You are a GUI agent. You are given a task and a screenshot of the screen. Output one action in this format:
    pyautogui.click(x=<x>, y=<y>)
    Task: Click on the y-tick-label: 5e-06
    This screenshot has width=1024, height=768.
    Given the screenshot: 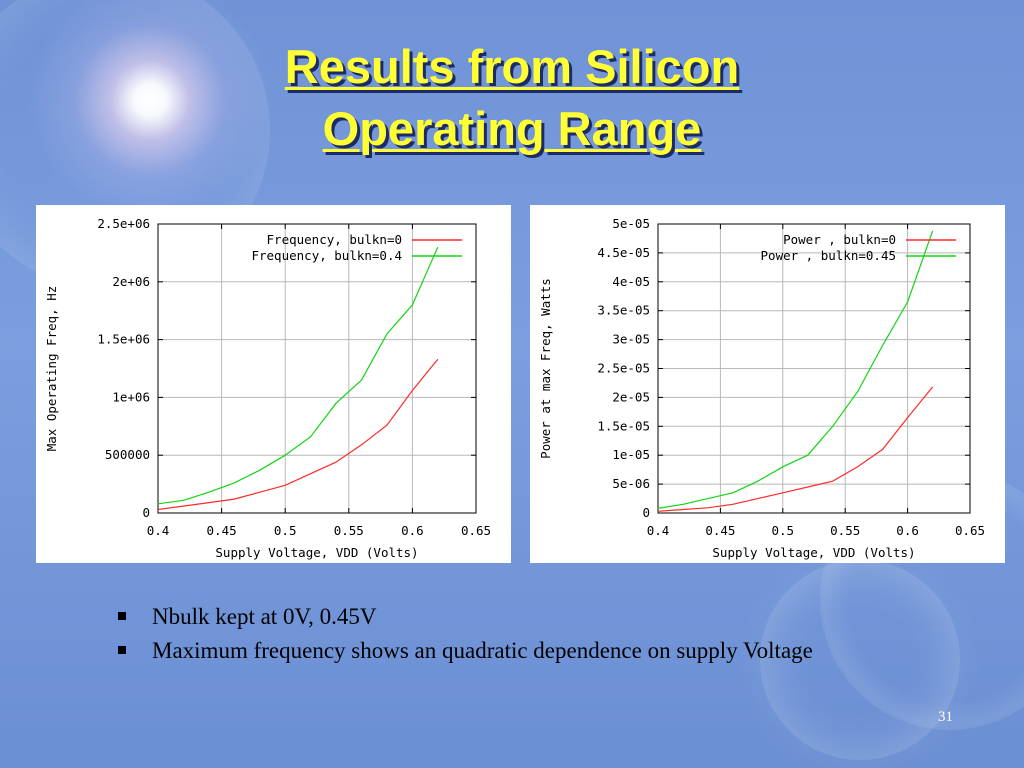 What is the action you would take?
    pyautogui.click(x=631, y=483)
    